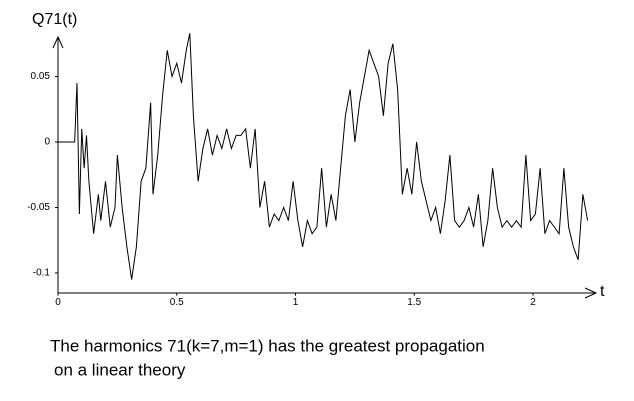 The width and height of the screenshot is (634, 401). Describe the element at coordinates (120, 369) in the screenshot. I see `caption-line: on a linear theory` at that location.